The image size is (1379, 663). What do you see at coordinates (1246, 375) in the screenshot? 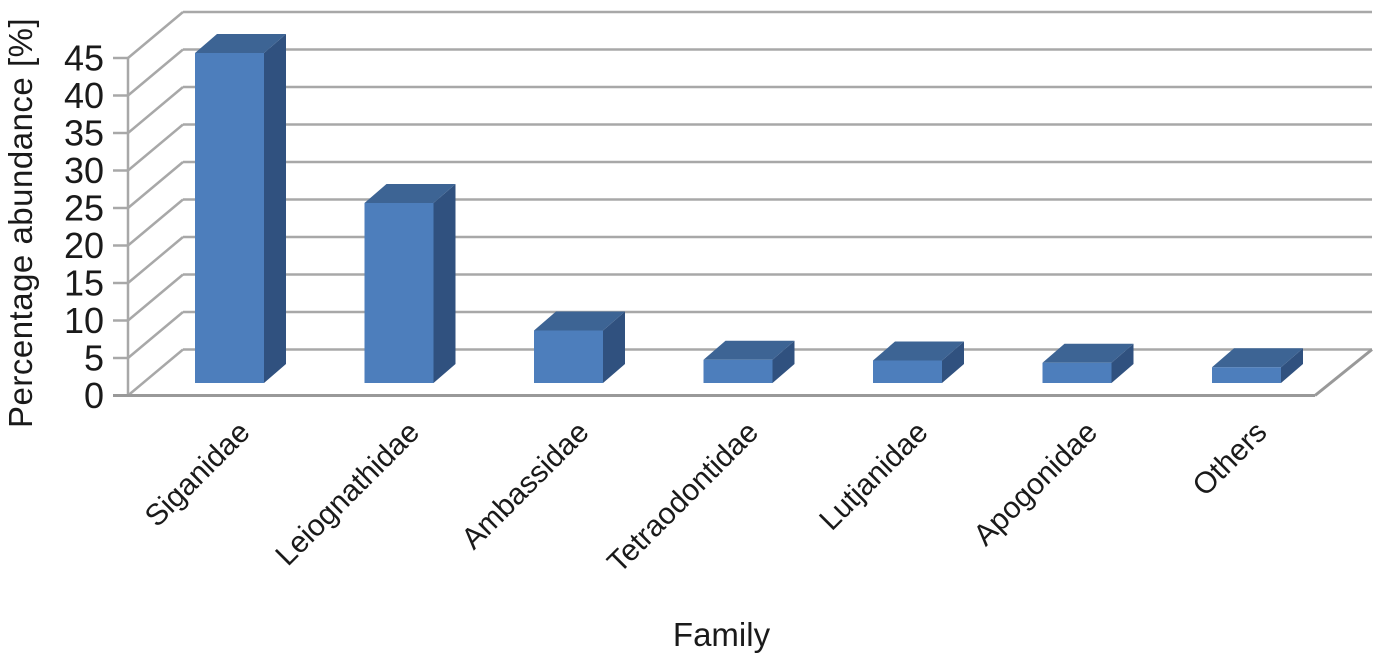
I see `bar-Others` at bounding box center [1246, 375].